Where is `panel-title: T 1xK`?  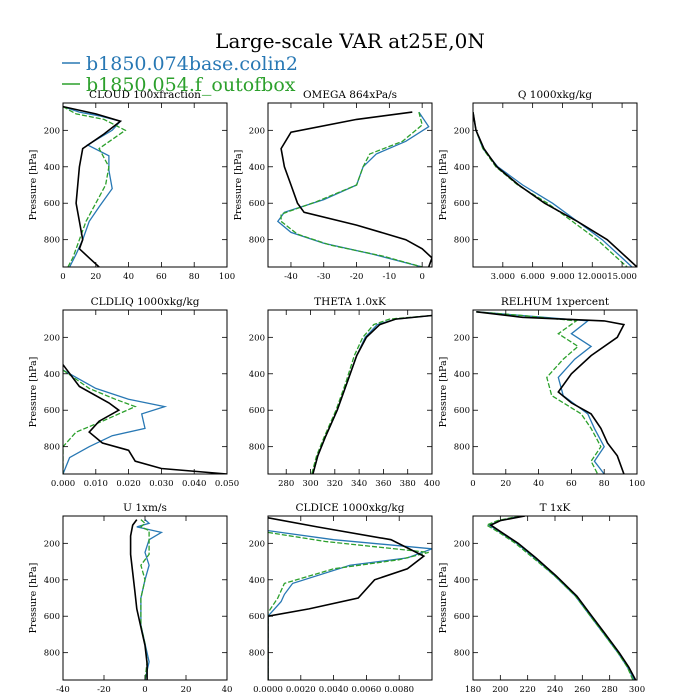 panel-title: T 1xK is located at coordinates (555, 508).